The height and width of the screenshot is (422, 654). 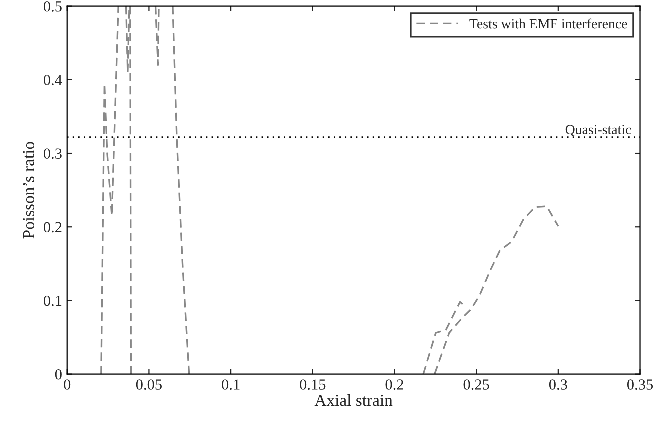 What do you see at coordinates (477, 385) in the screenshot?
I see `x-tick-label: 0.25` at bounding box center [477, 385].